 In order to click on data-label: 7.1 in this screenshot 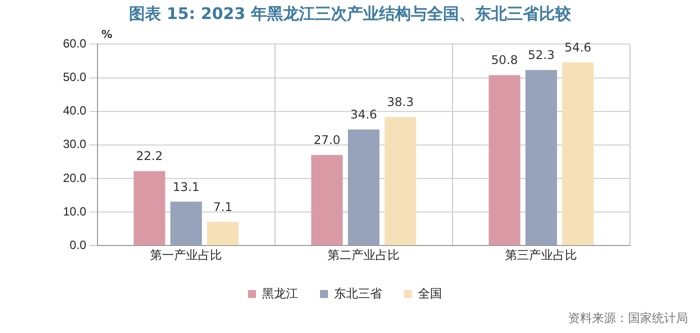, I will do `click(222, 207)`.